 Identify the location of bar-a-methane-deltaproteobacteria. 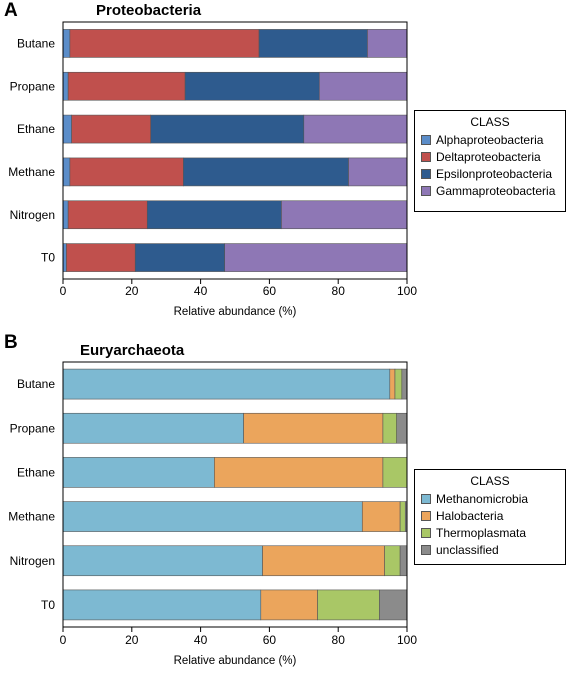
(126, 172).